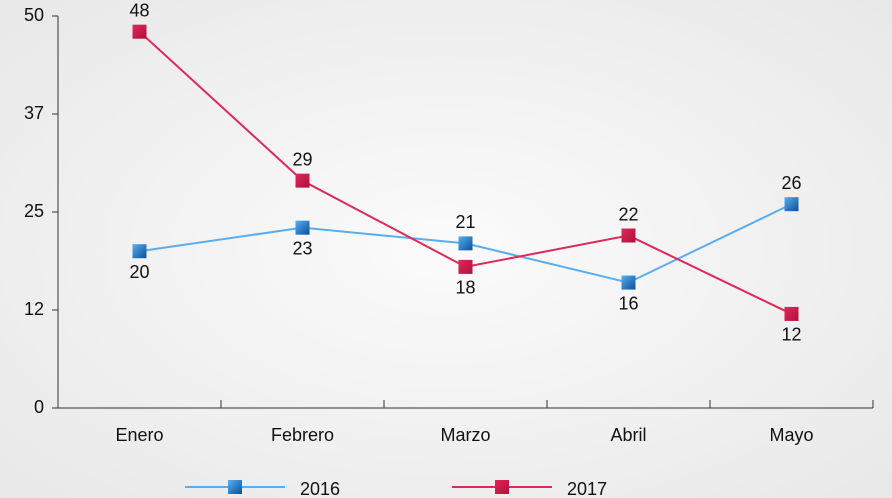  Describe the element at coordinates (628, 214) in the screenshot. I see `data-label: 22` at that location.